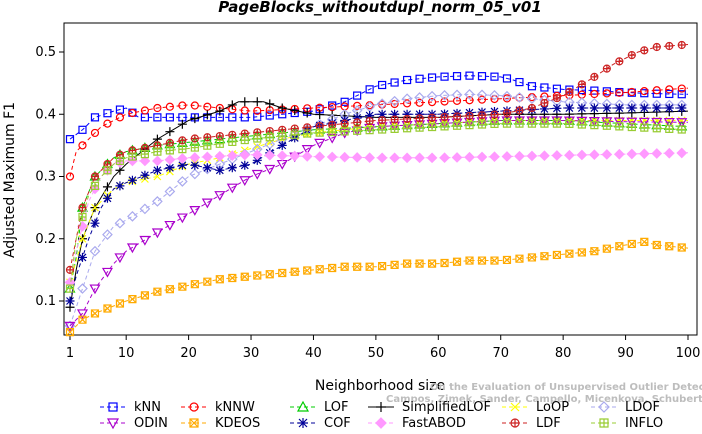 Image resolution: width=702 pixels, height=434 pixels. What do you see at coordinates (218, 407) in the screenshot?
I see `legend-item-knnw: kNNW` at bounding box center [218, 407].